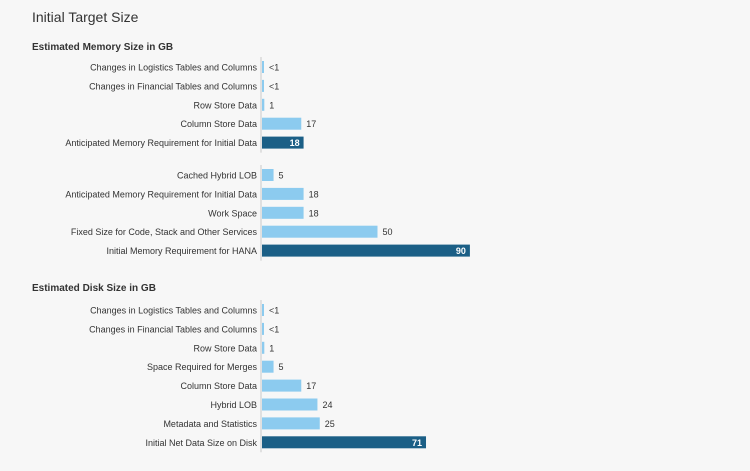 The image size is (750, 471). Describe the element at coordinates (417, 443) in the screenshot. I see `value-label: 71` at that location.